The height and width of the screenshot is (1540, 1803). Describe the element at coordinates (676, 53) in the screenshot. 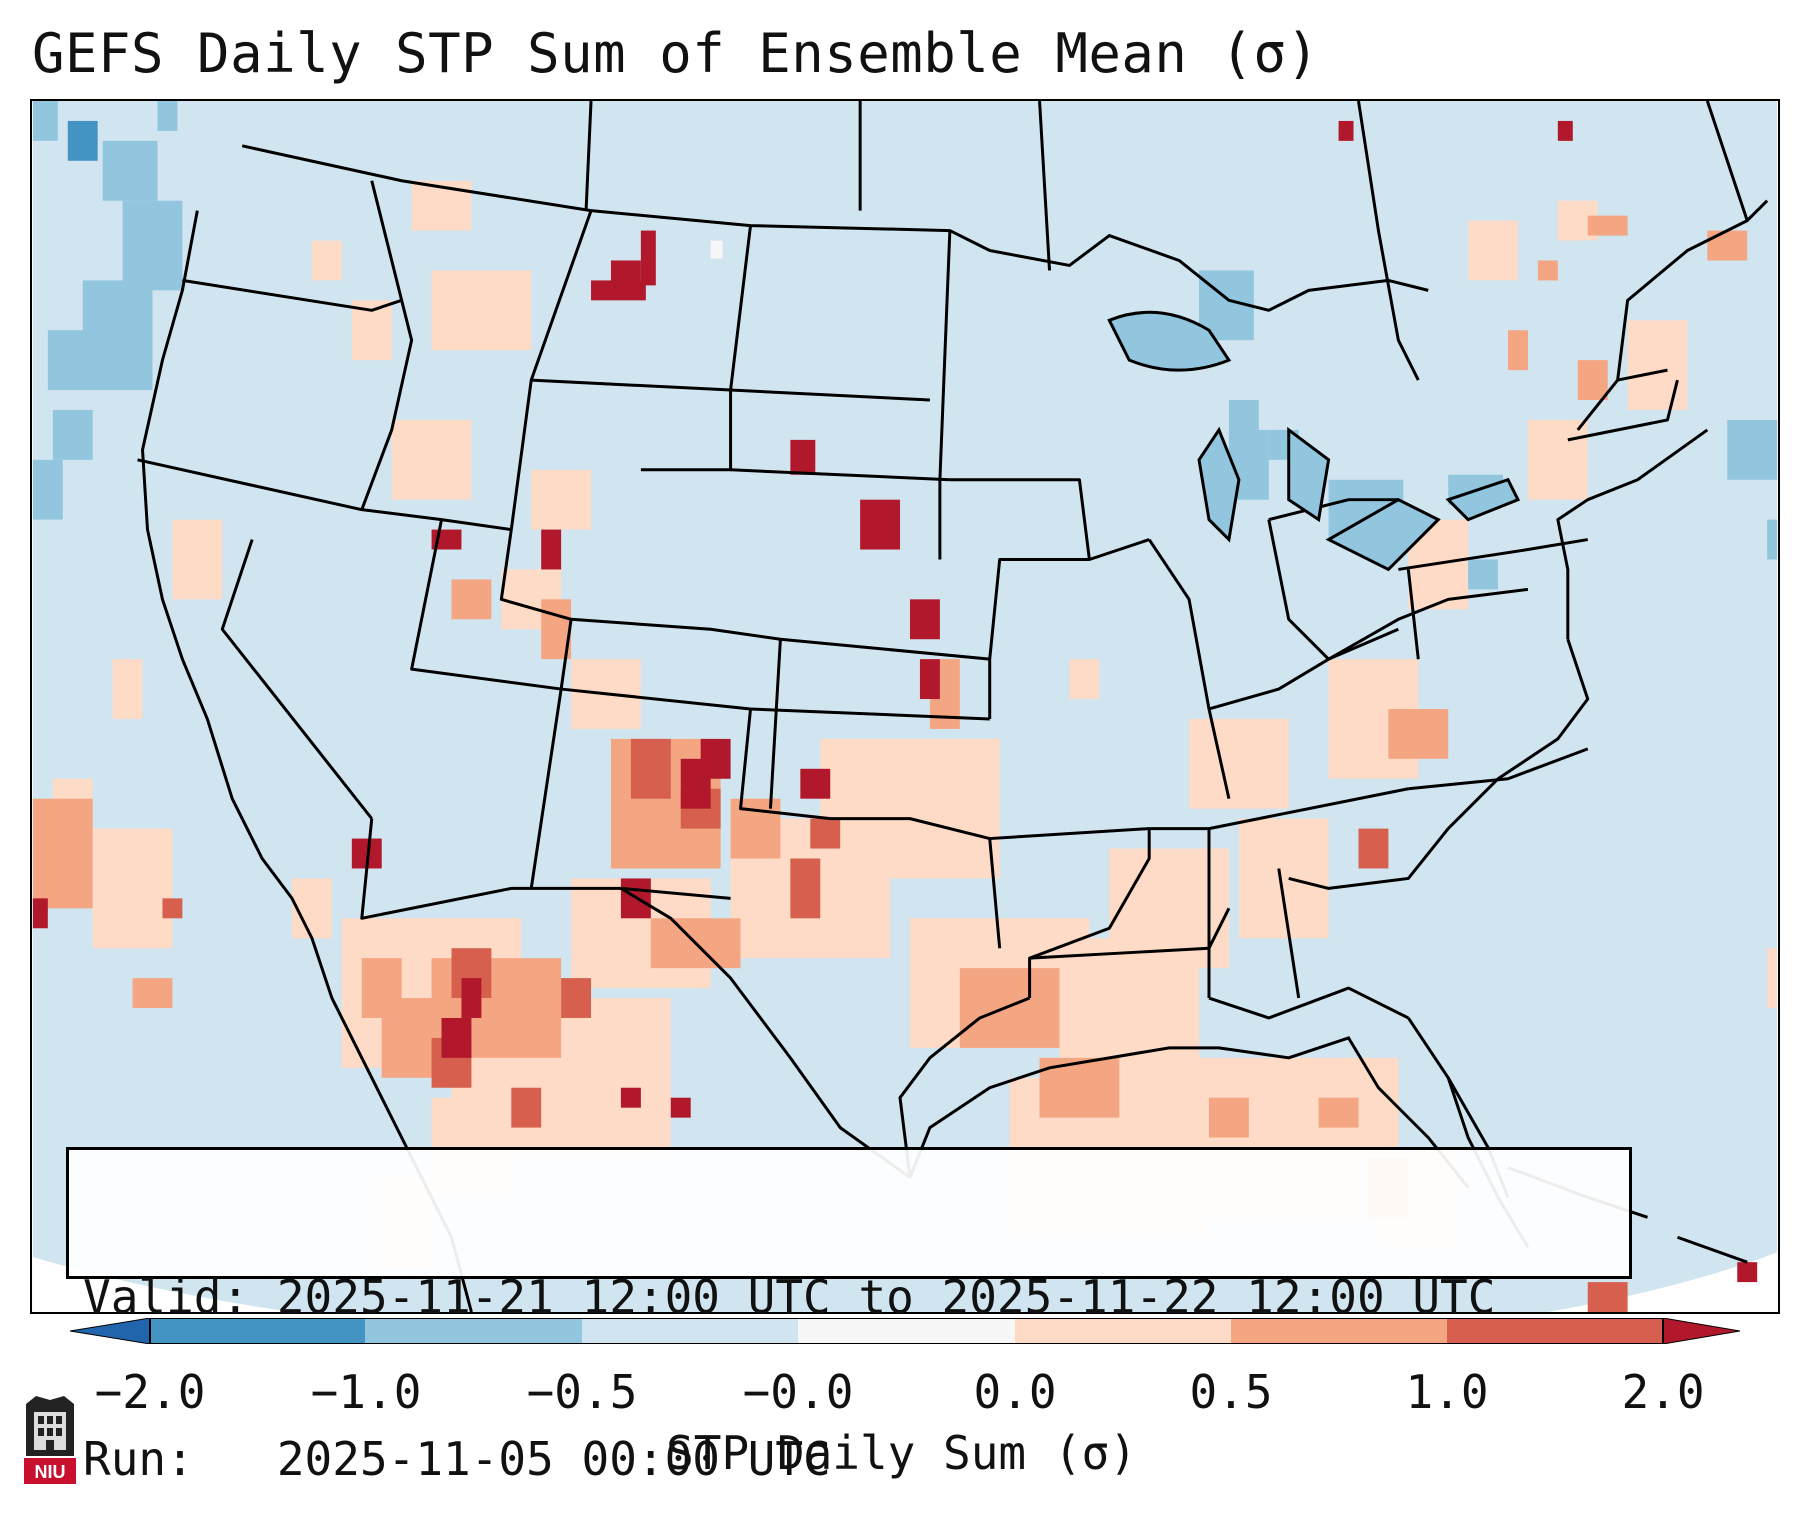

I see `chart-title: GEFS Daily STP Sum of Ensemble Mean (σ)` at that location.